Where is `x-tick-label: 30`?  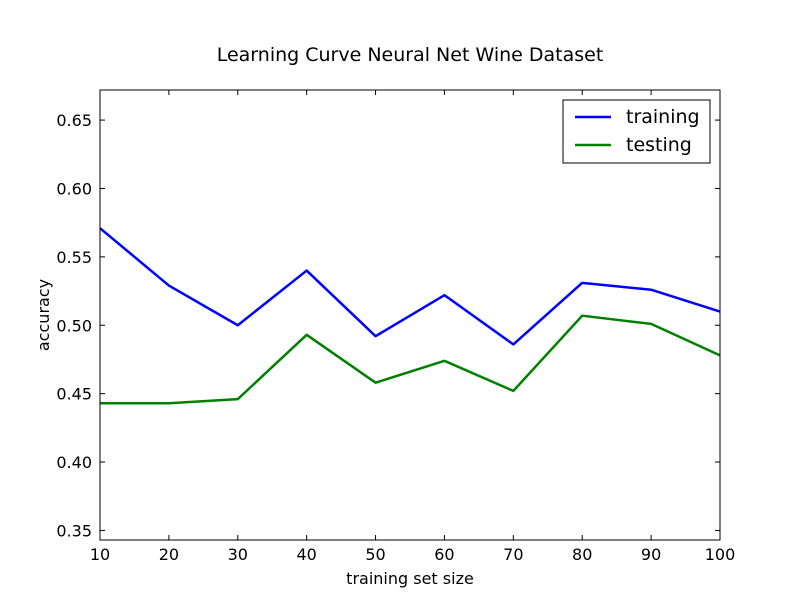 x-tick-label: 30 is located at coordinates (238, 554).